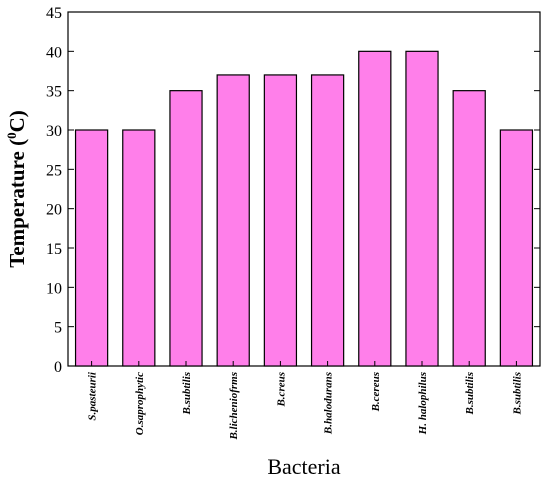 This screenshot has width=550, height=483. Describe the element at coordinates (11, 135) in the screenshot. I see `y-axis-title-superscript: 0` at that location.